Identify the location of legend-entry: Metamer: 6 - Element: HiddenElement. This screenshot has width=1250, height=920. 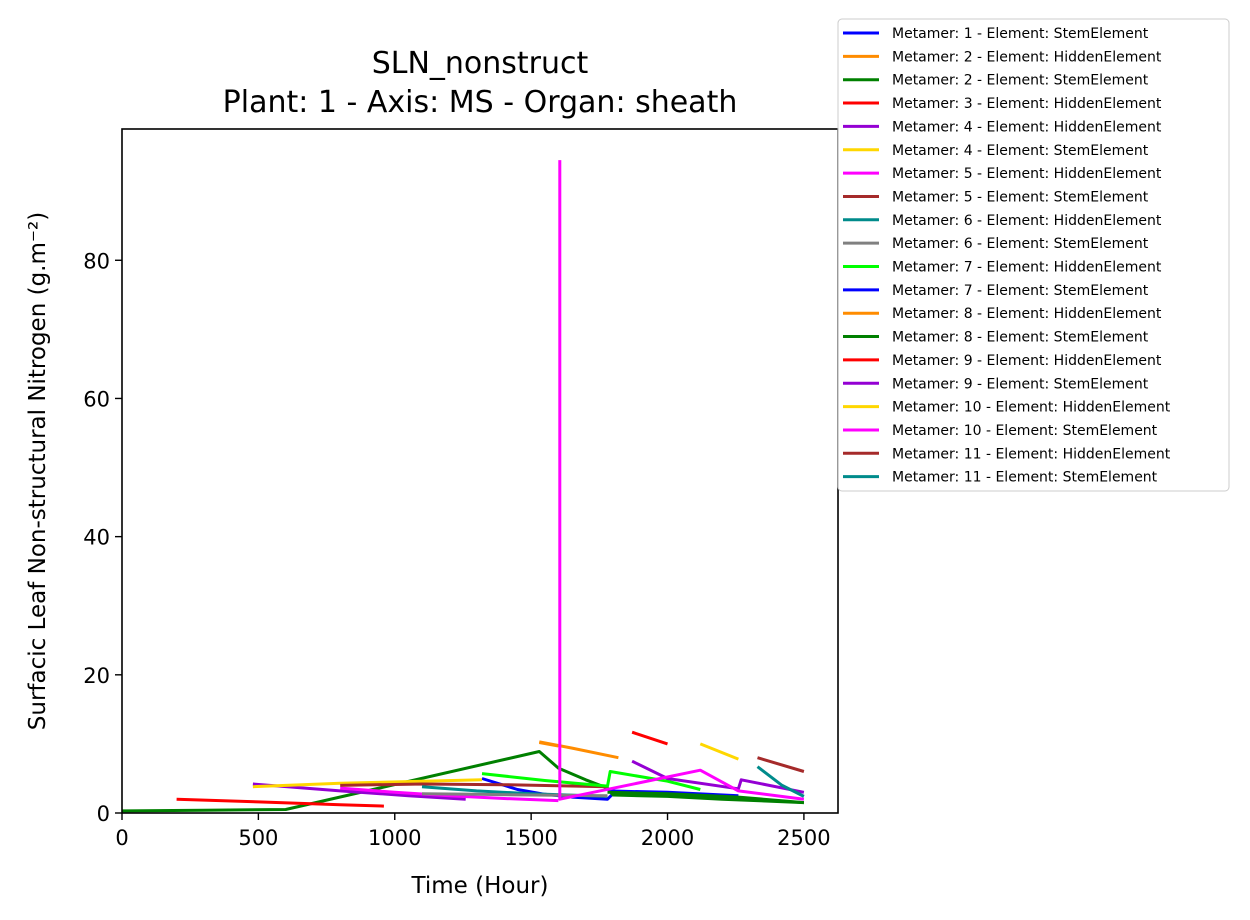
(1027, 221).